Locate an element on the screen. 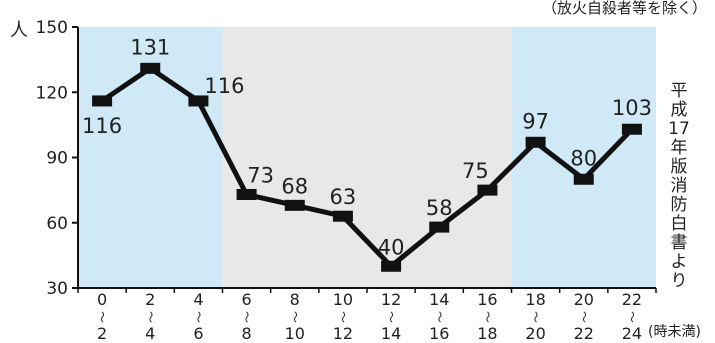  x-tick-label-end: 16 is located at coordinates (439, 333).